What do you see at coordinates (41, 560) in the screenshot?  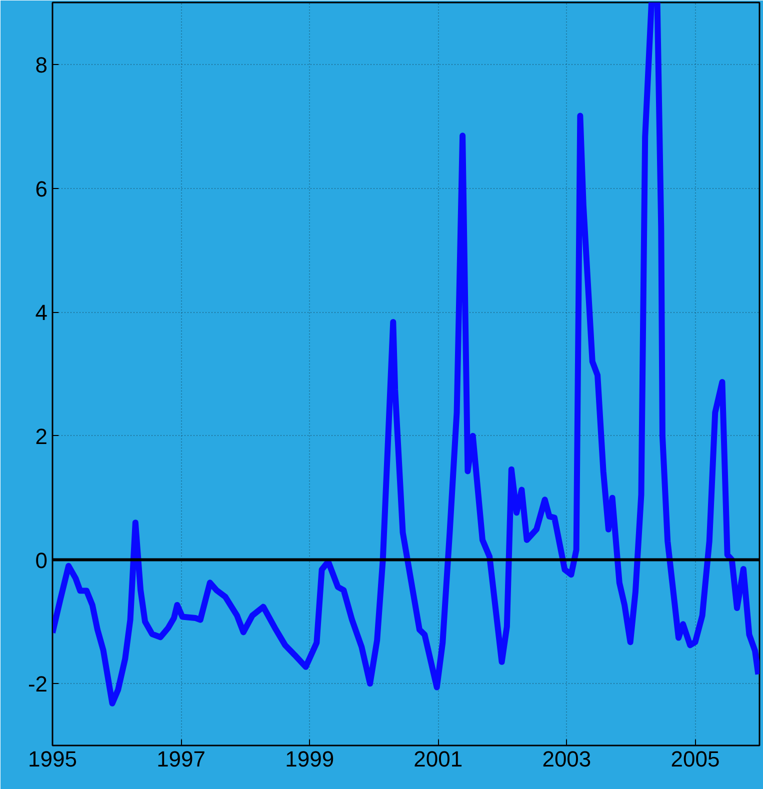 I see `y-tick-label: 0` at bounding box center [41, 560].